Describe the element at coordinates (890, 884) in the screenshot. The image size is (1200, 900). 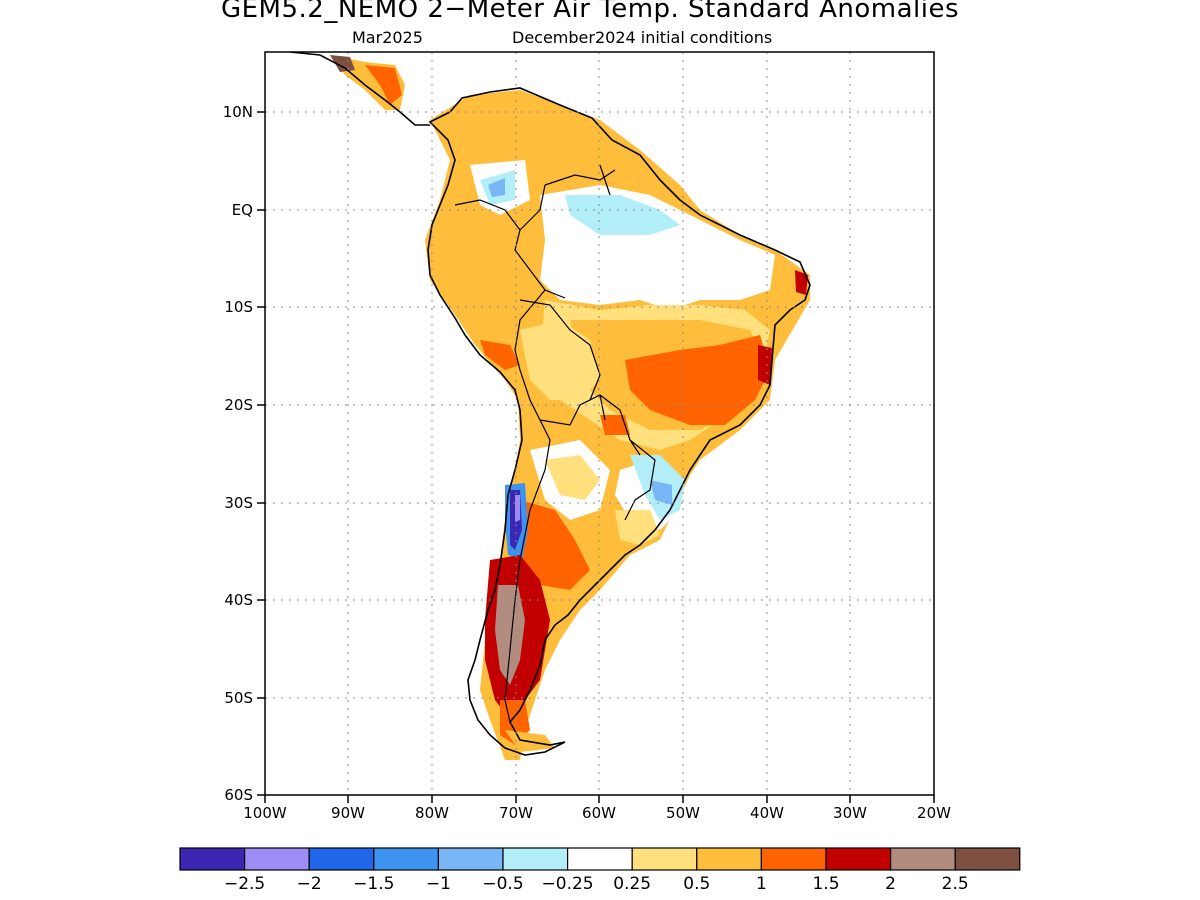
I see `colorbar-label: 2` at that location.